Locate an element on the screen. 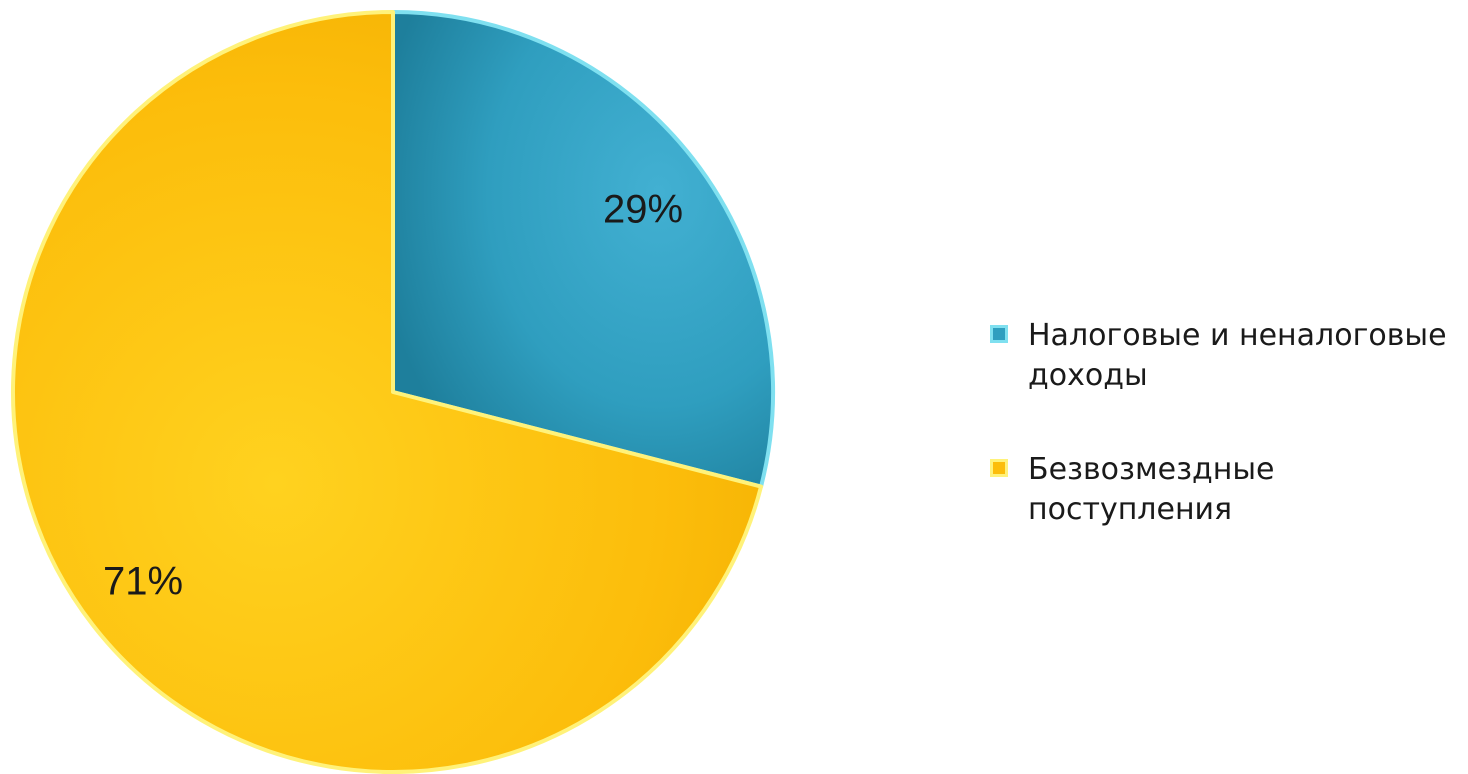 This screenshot has width=1468, height=774. legend-item-grants: Безвозмездные поступления is located at coordinates (1223, 490).